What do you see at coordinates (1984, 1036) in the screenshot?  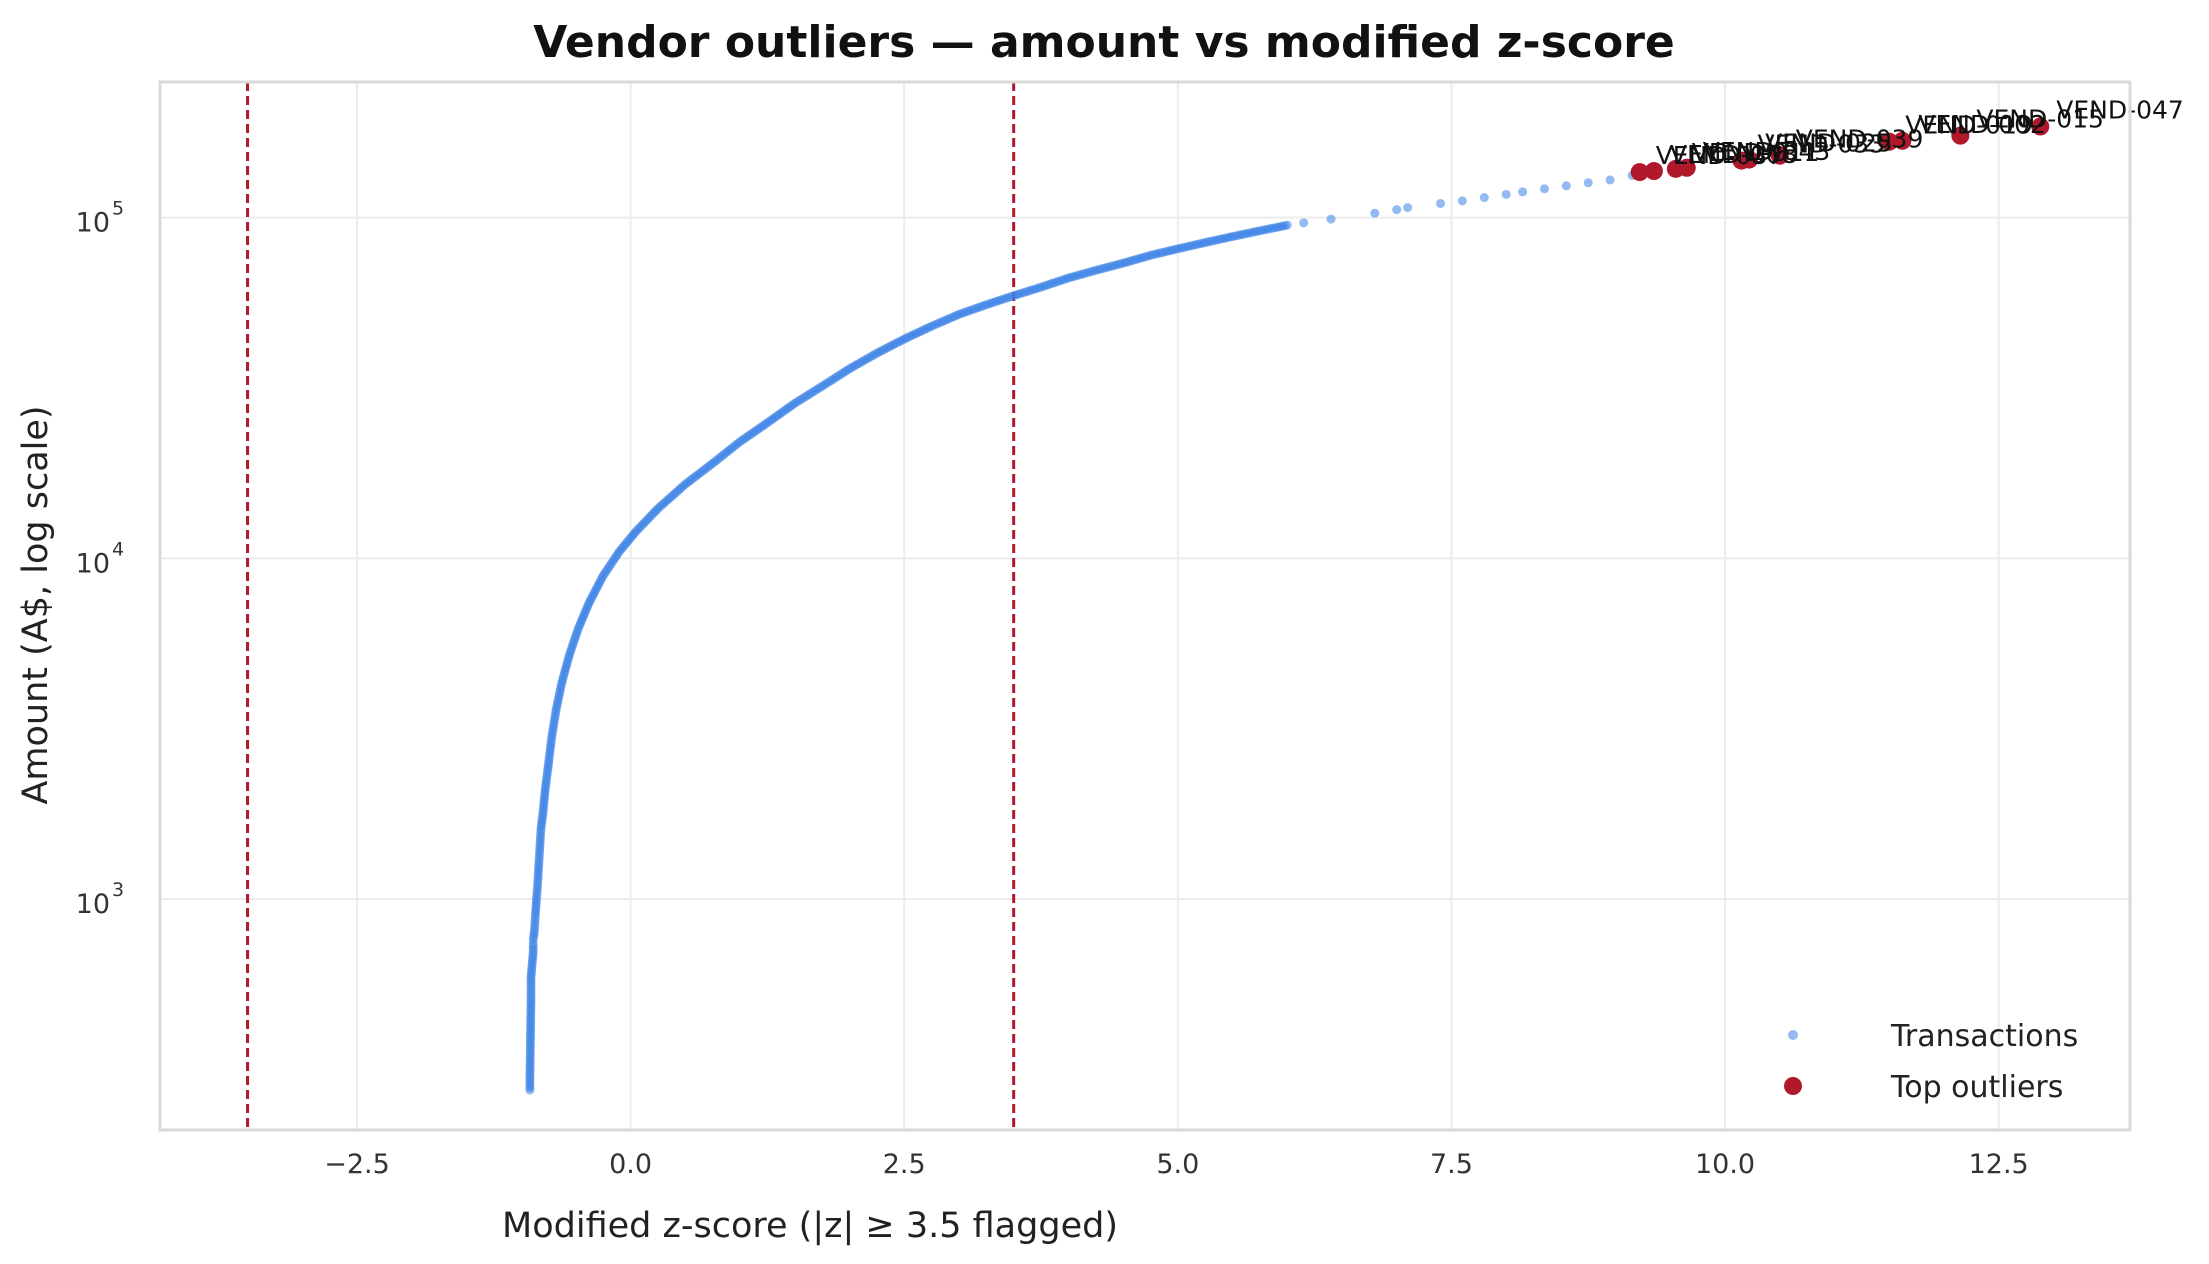 I see `legend-label-transactions: Transactions` at bounding box center [1984, 1036].